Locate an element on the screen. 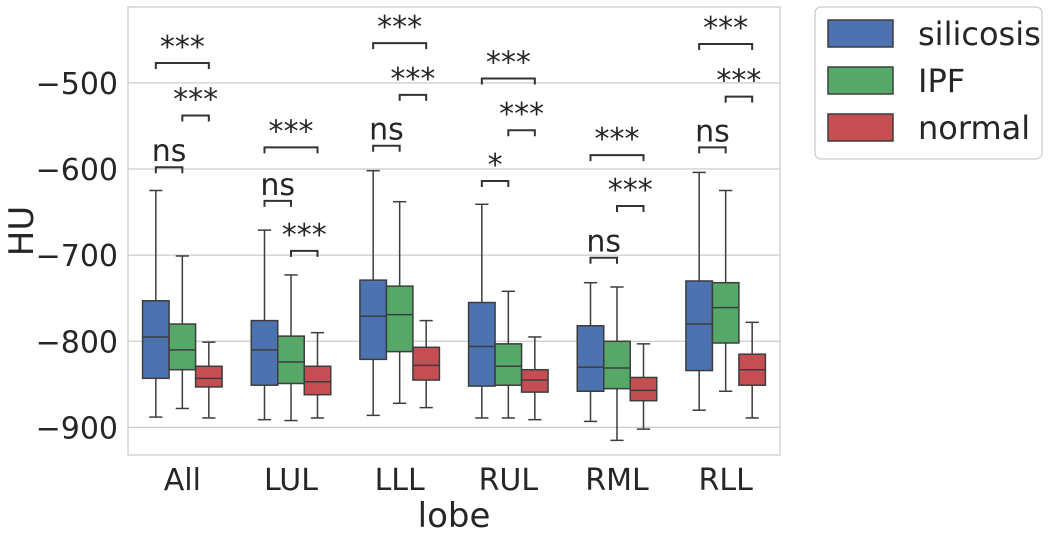 The image size is (1053, 541). significance-bracket: * is located at coordinates (495, 168).